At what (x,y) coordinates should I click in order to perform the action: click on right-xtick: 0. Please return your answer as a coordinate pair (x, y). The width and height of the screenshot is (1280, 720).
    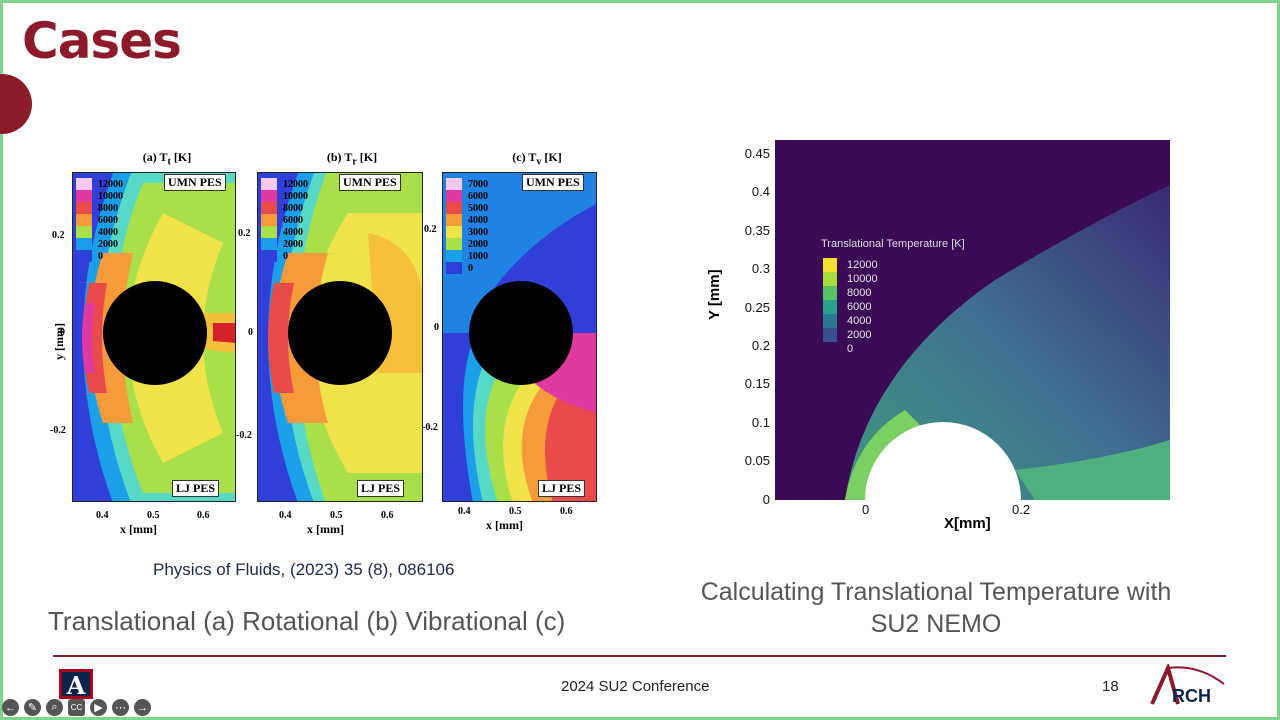
    Looking at the image, I should click on (866, 509).